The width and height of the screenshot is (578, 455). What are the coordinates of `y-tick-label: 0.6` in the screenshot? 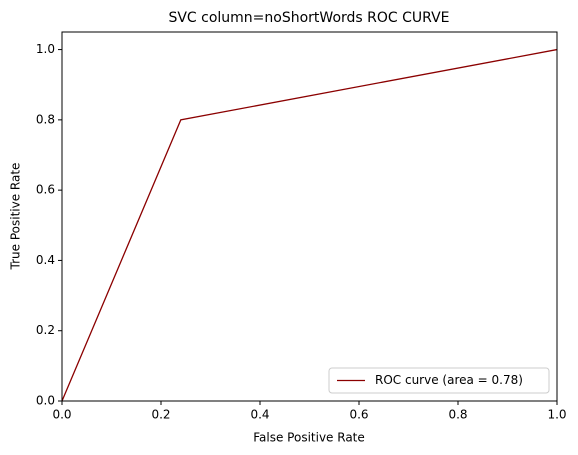 It's located at (45, 190).